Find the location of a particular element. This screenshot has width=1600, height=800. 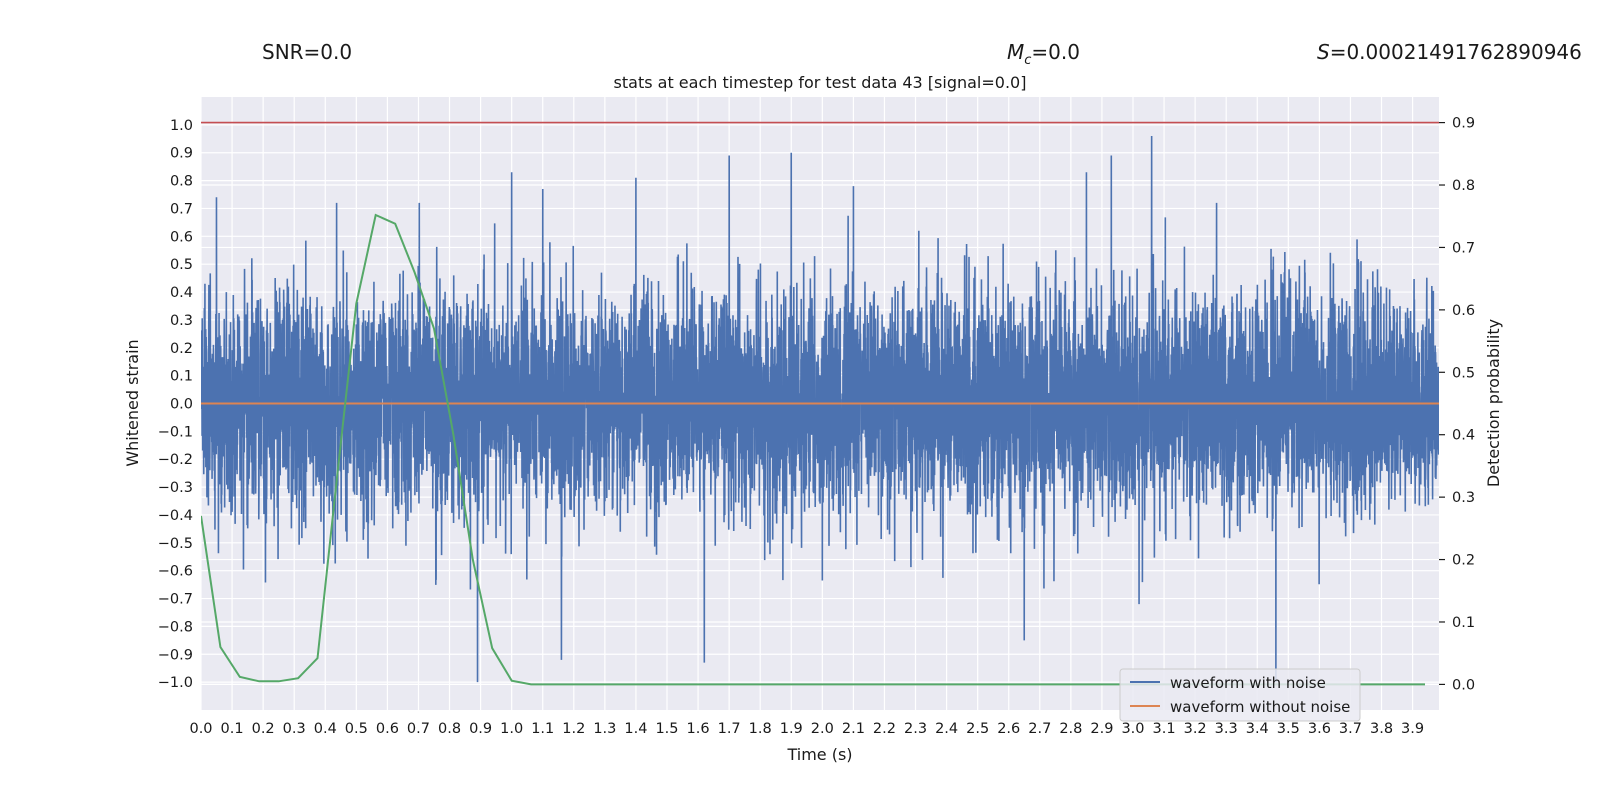

y2-axis-label: Detection probability is located at coordinates (1493, 403).